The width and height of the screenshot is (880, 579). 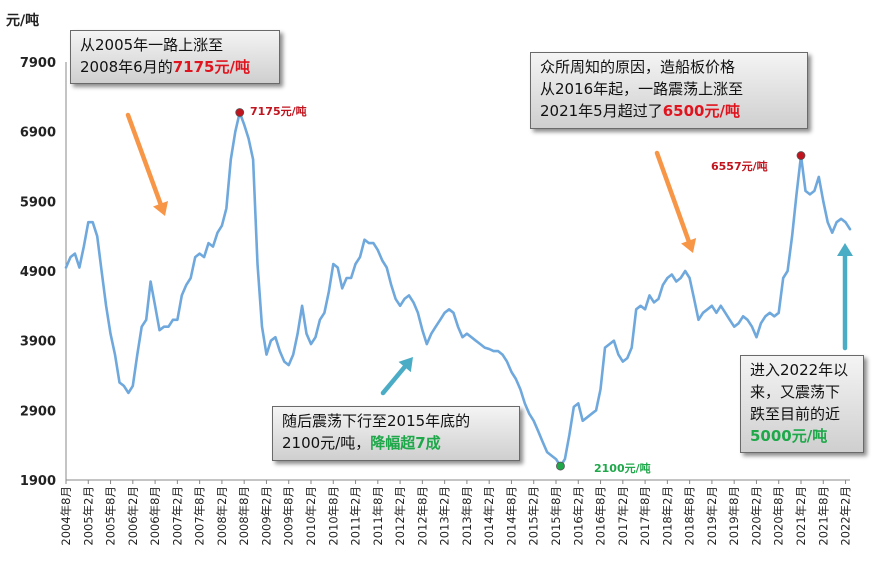 What do you see at coordinates (645, 516) in the screenshot?
I see `x-tick-label: 2017年8月` at bounding box center [645, 516].